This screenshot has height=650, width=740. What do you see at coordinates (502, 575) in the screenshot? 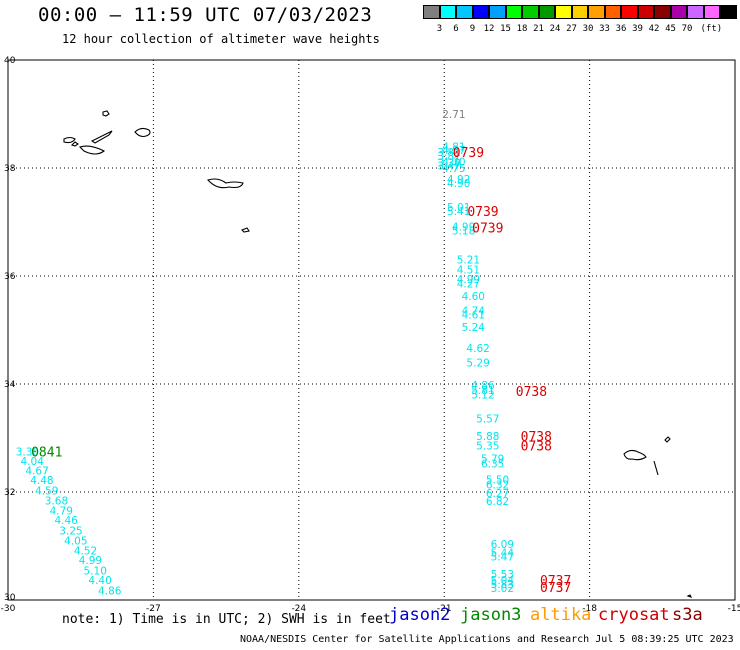
I see `swh-value: 5.53` at bounding box center [502, 575].